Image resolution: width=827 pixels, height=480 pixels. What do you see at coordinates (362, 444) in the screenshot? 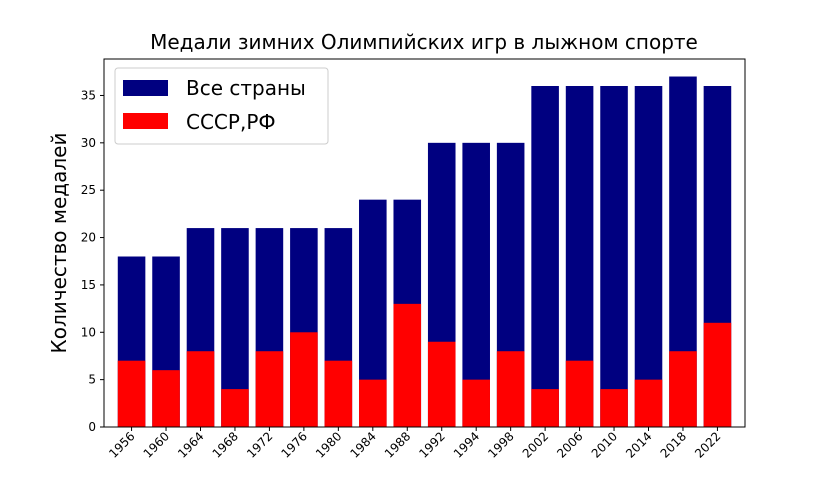
I see `x-tick-label: 1984` at bounding box center [362, 444].